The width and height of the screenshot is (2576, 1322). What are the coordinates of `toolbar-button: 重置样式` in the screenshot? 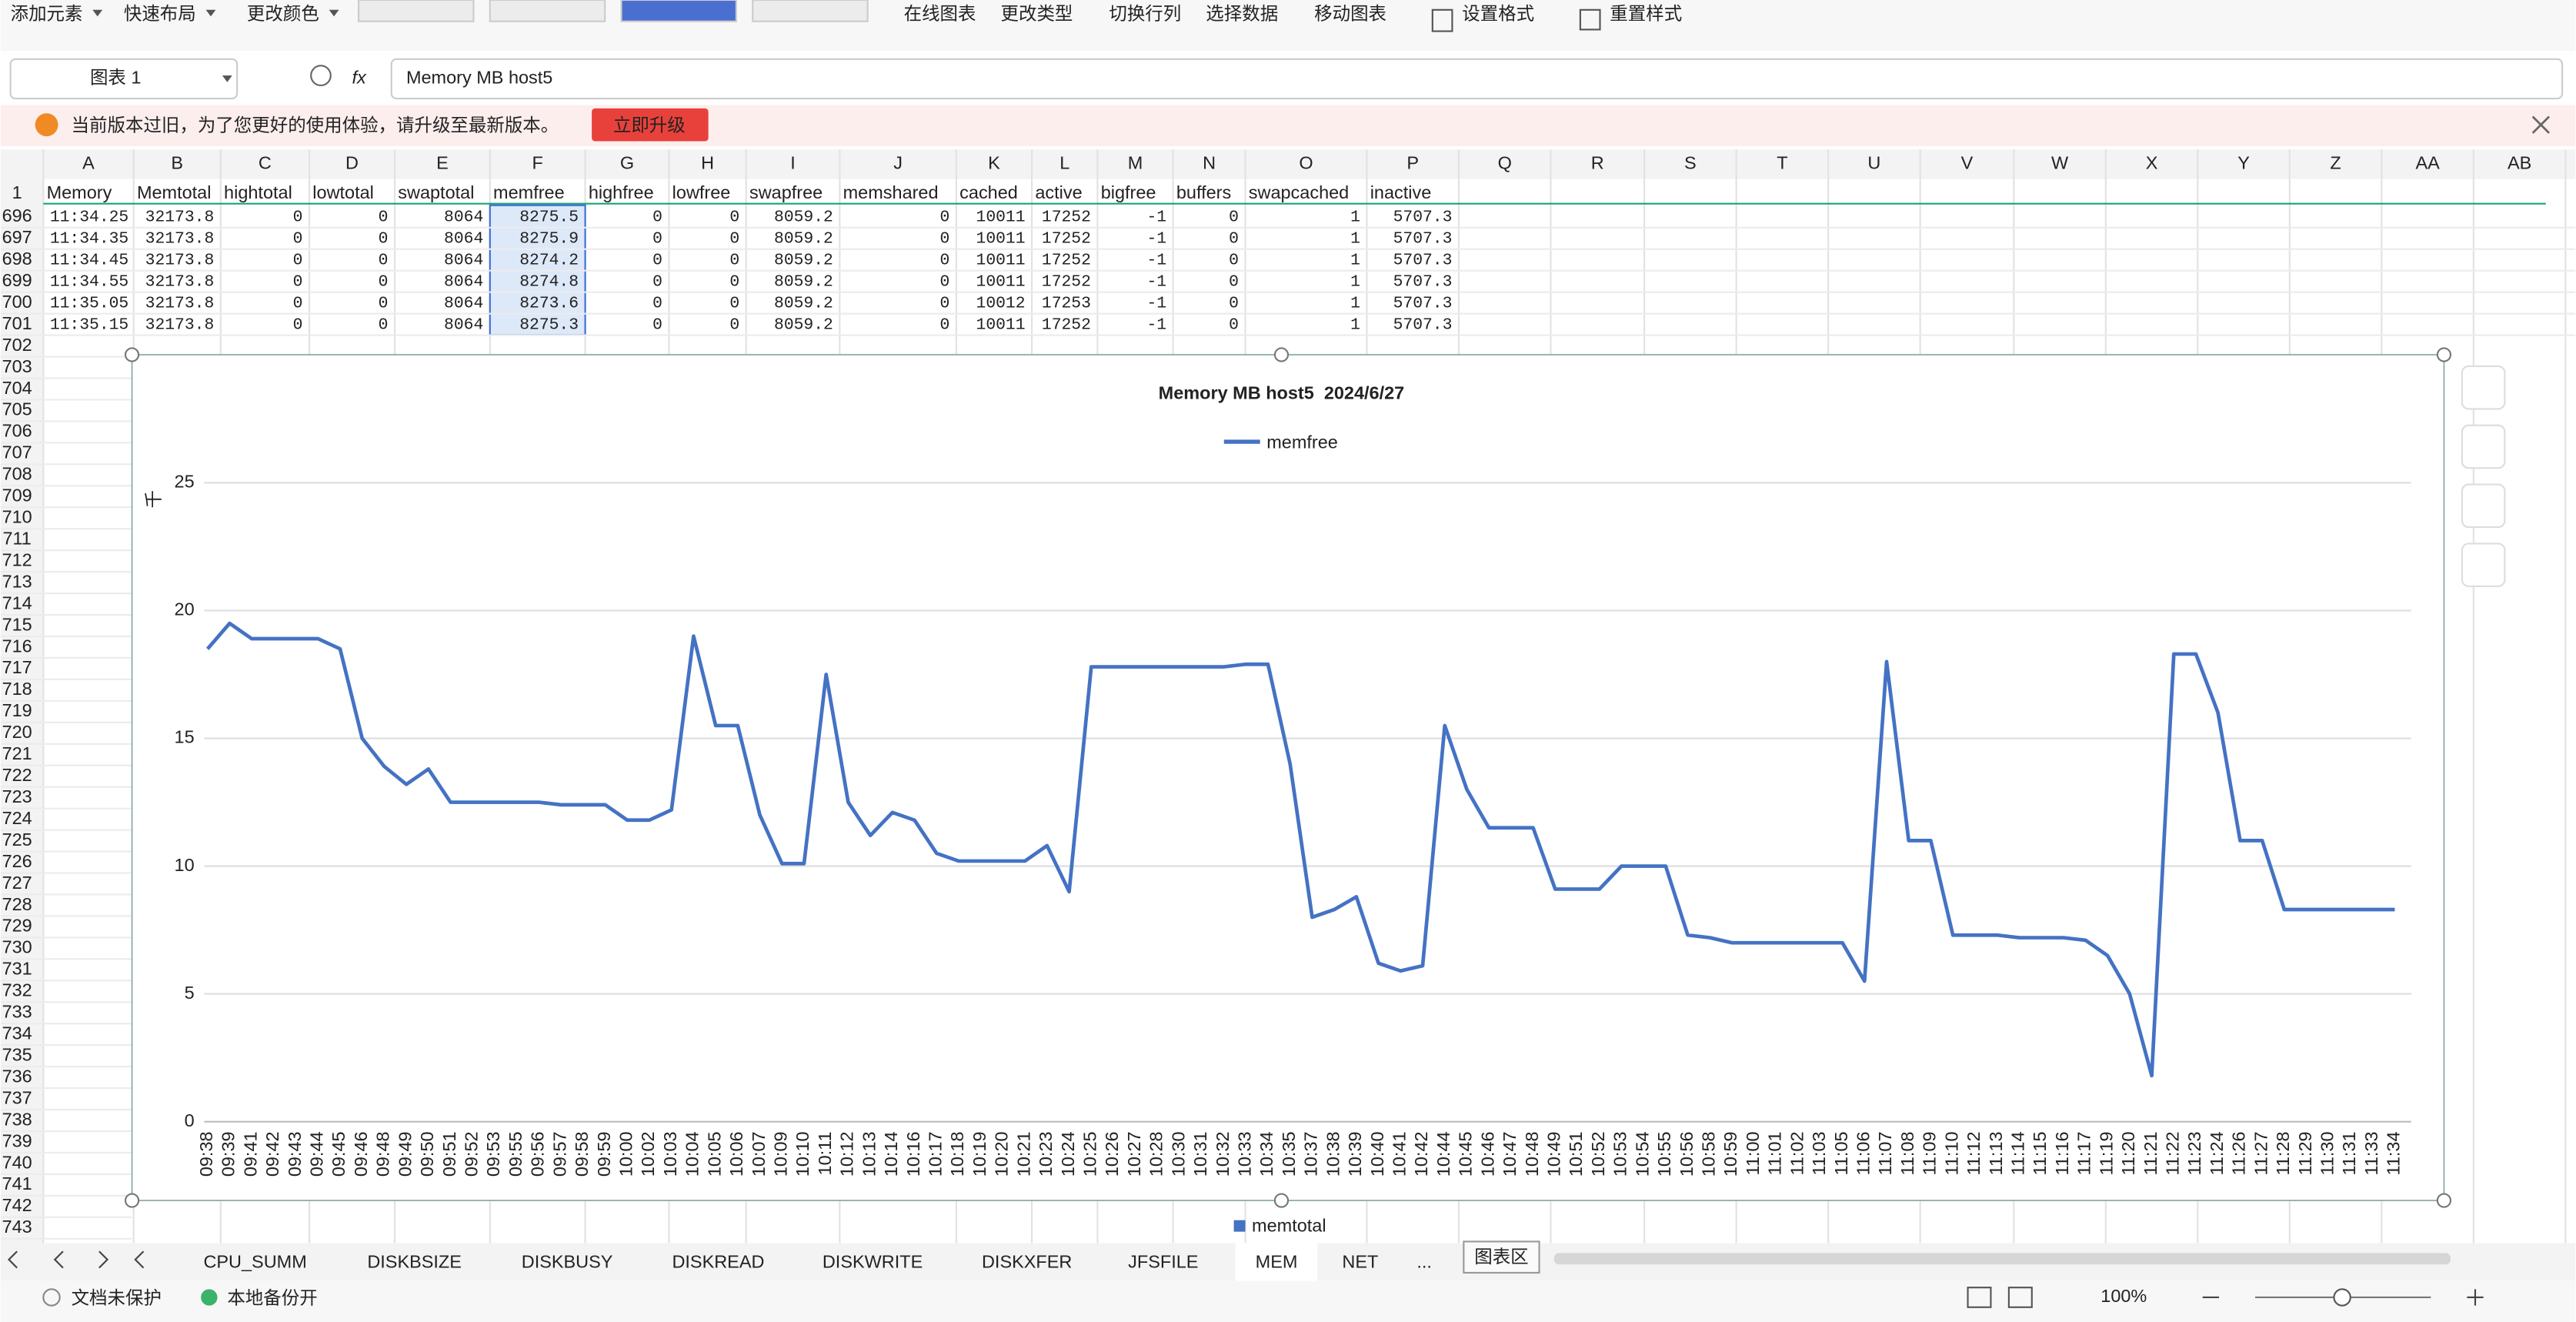 It's located at (1646, 13).